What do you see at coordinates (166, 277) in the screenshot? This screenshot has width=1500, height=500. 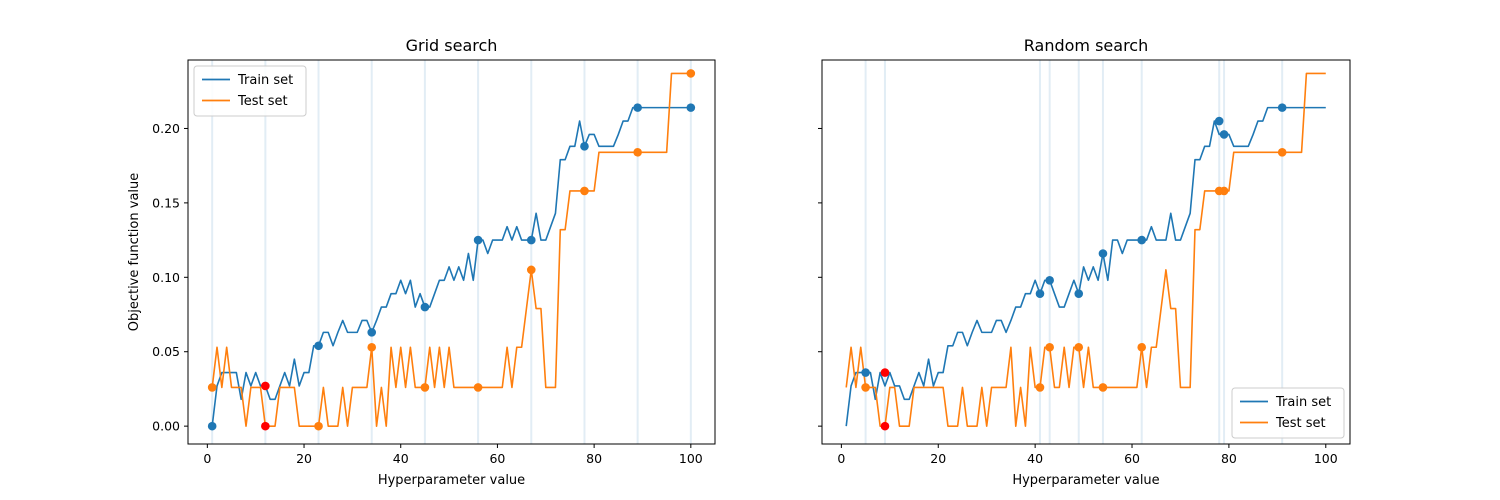 I see `y-tick-label: 0.10` at bounding box center [166, 277].